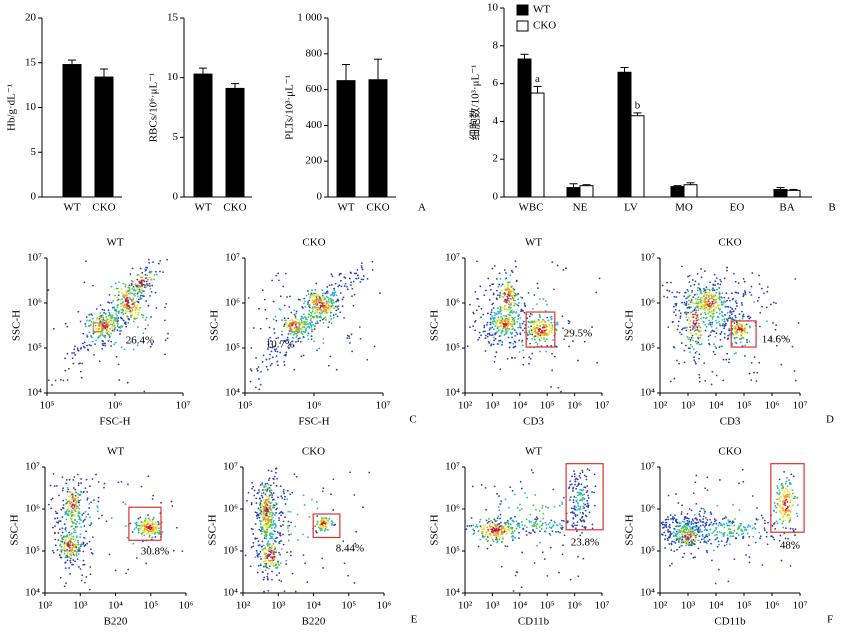  What do you see at coordinates (496, 121) in the screenshot?
I see `y-tick-label: 4` at bounding box center [496, 121].